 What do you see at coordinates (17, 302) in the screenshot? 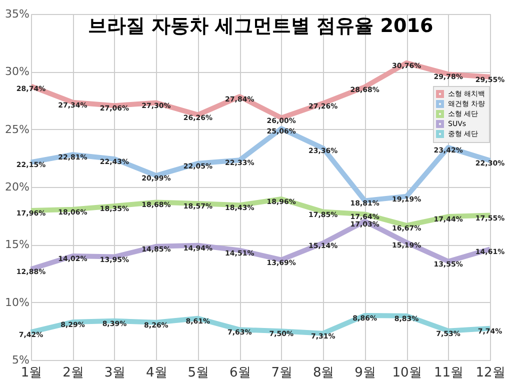
I see `y-tick-label: 10%` at bounding box center [17, 302].